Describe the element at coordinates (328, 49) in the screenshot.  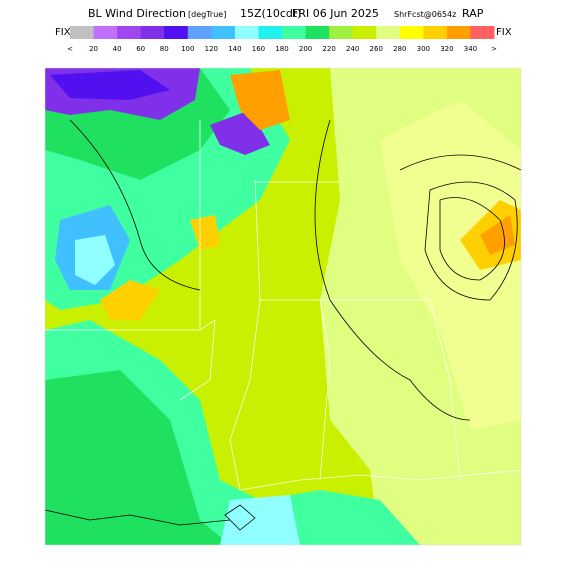
I see `legend-label: 220` at that location.